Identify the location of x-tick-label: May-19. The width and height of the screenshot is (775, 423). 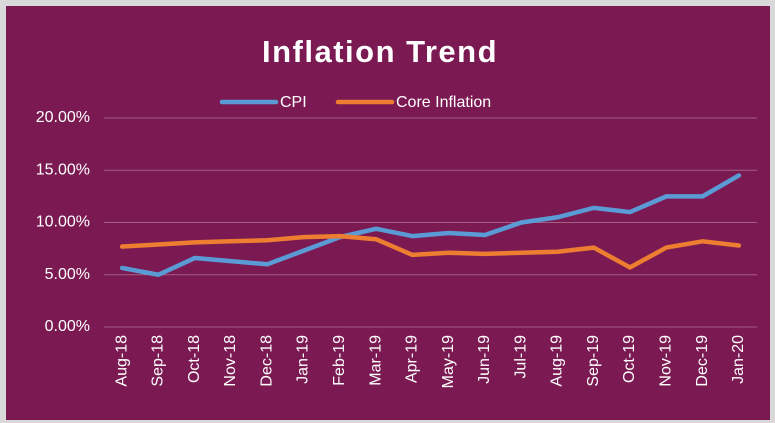
(448, 361).